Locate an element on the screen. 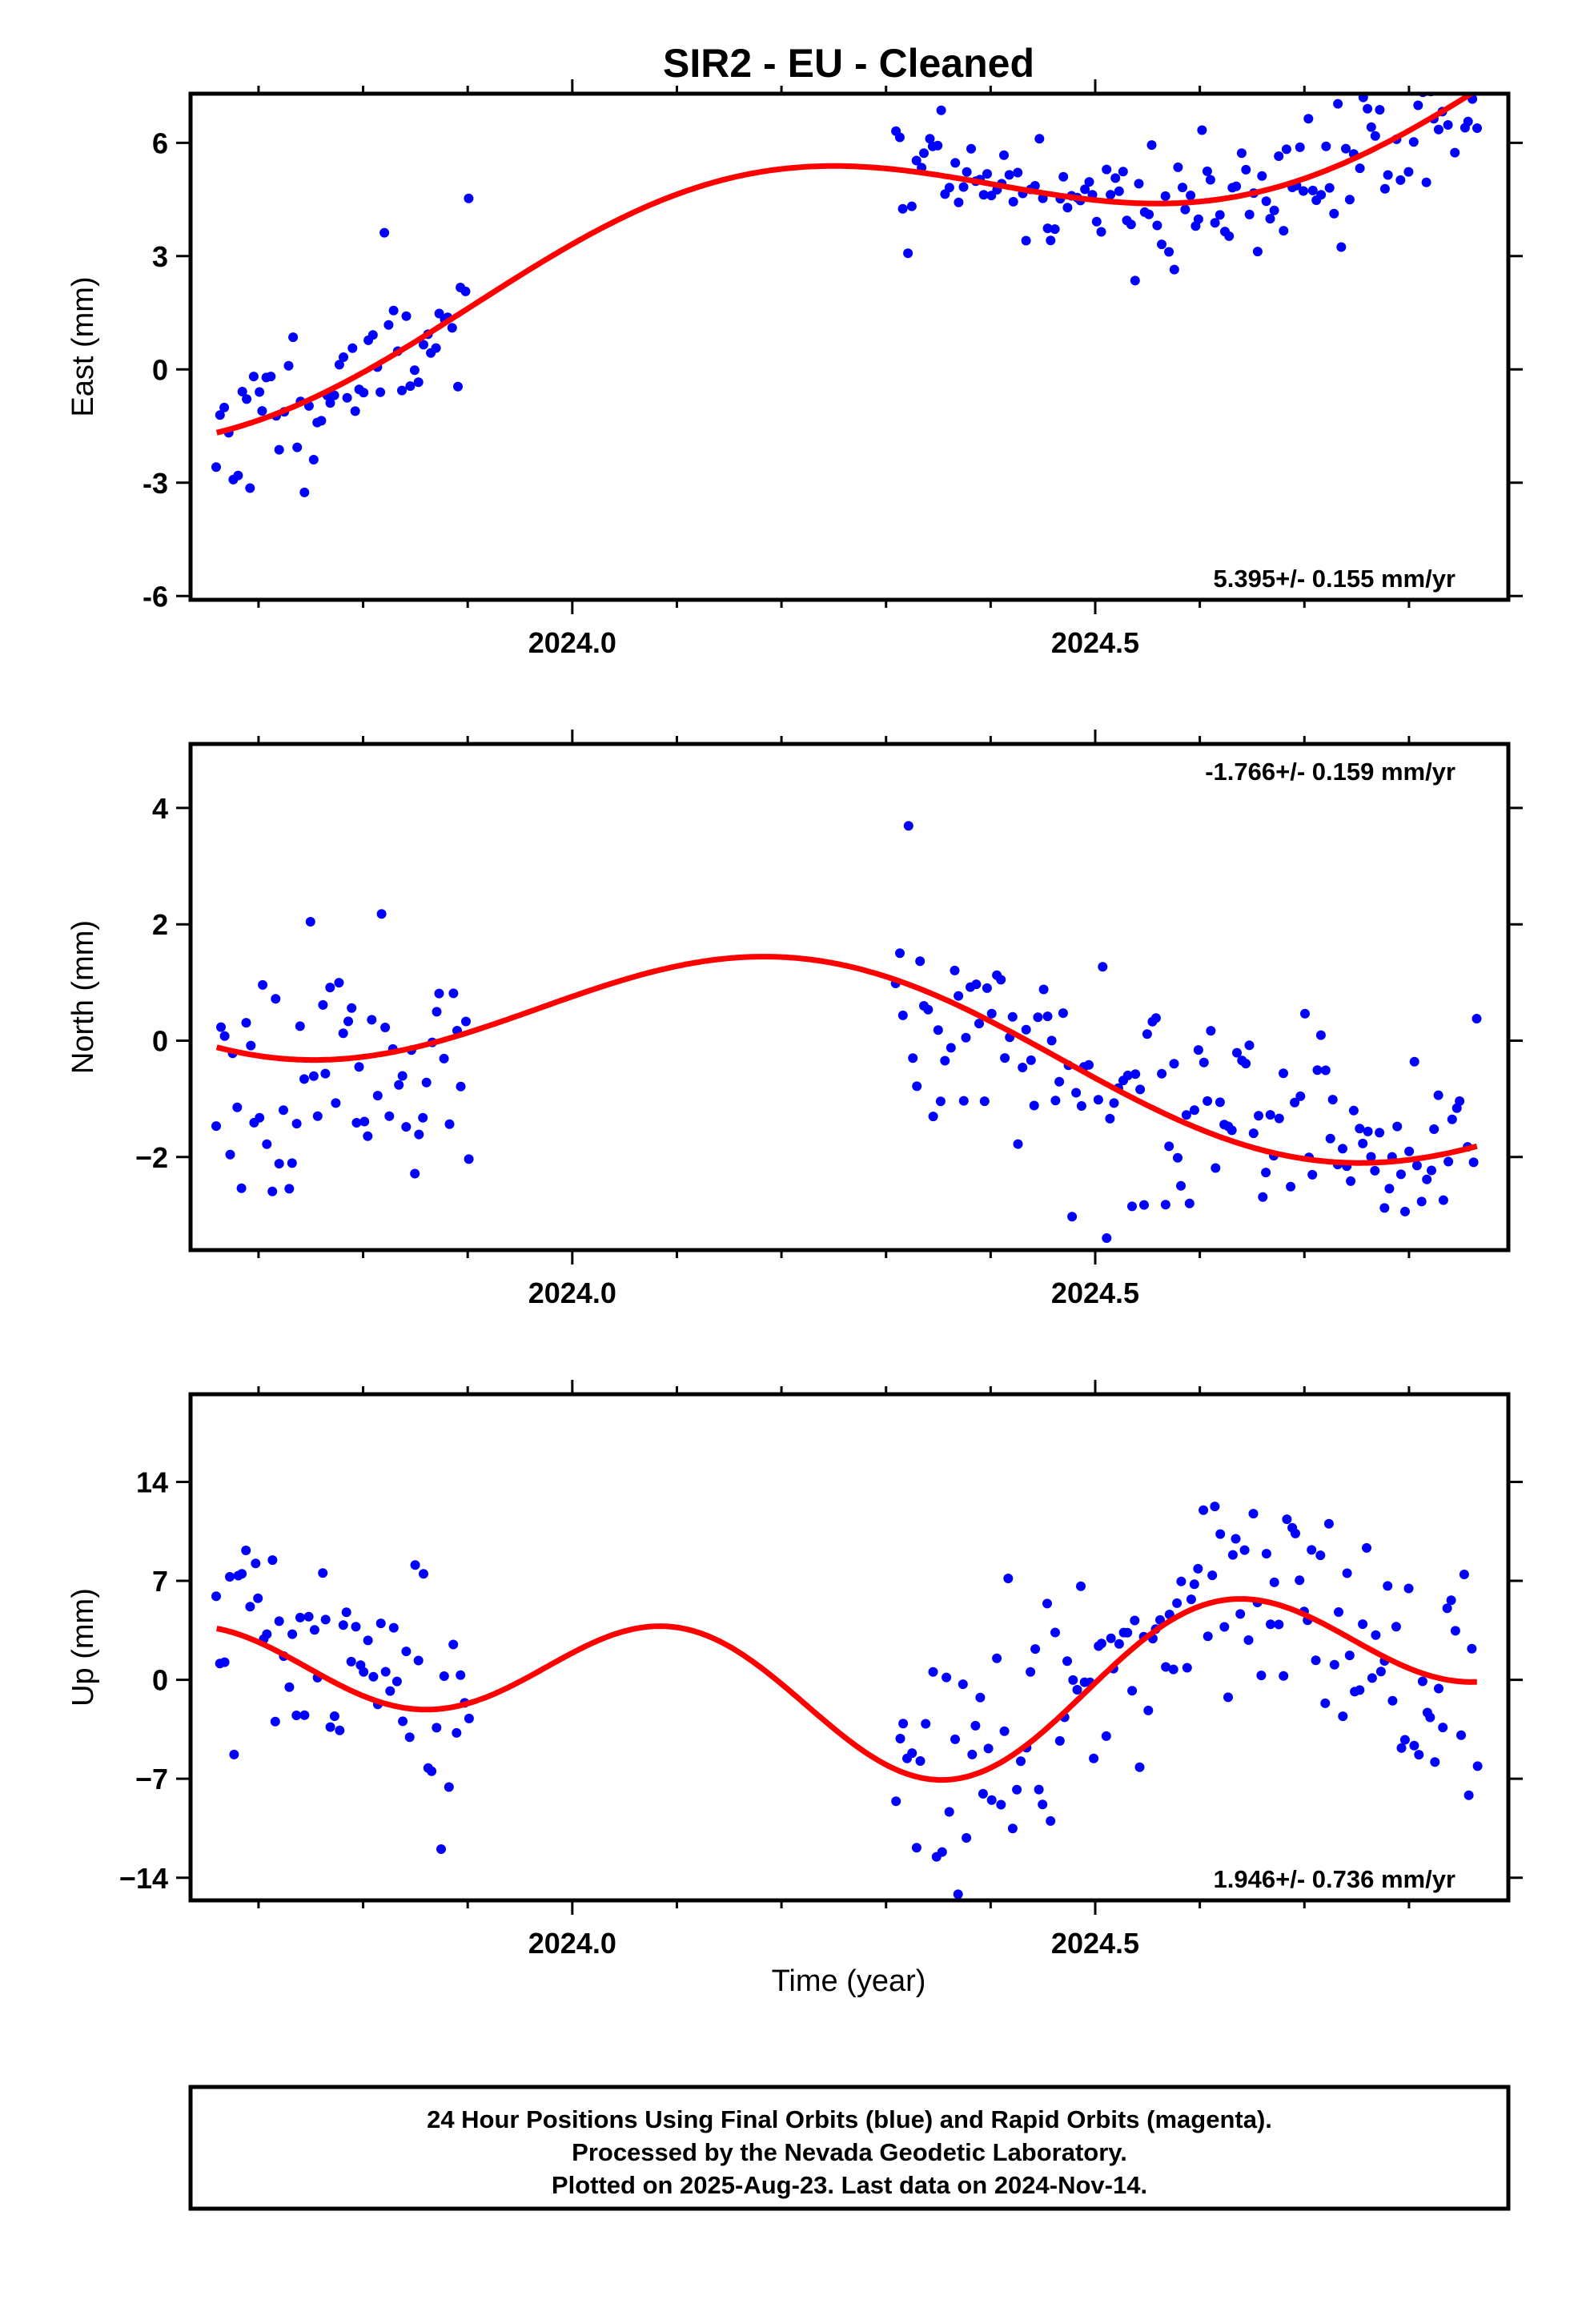  north-y-tick-label: 2 is located at coordinates (160, 924).